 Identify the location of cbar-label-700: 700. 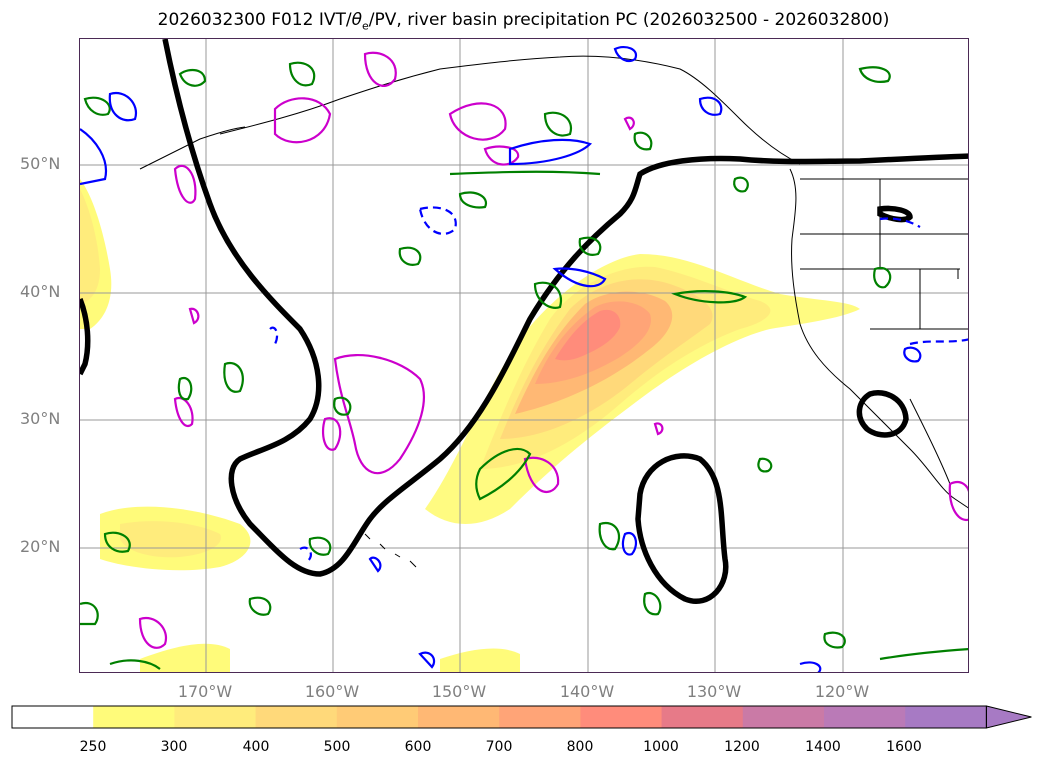
(499, 747).